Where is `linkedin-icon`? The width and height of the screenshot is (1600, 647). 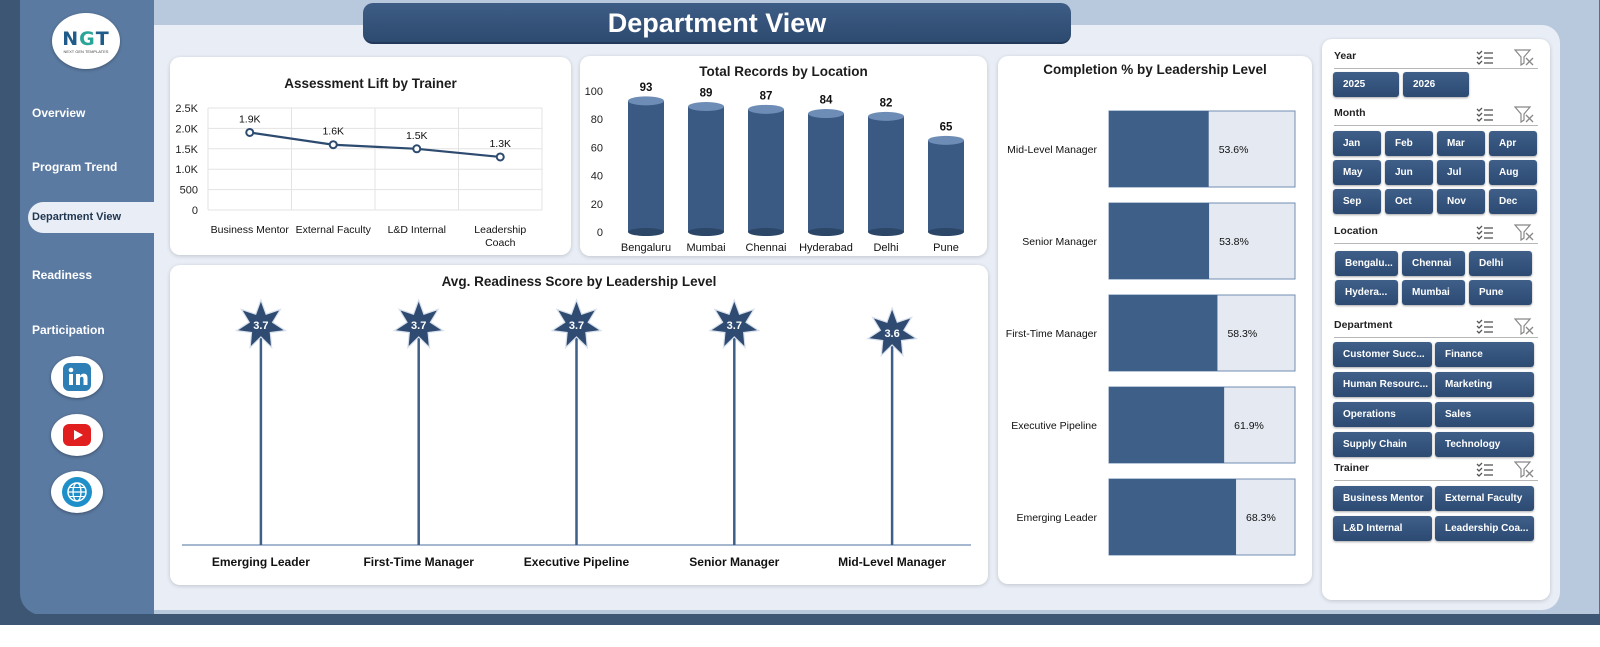 linkedin-icon is located at coordinates (77, 377).